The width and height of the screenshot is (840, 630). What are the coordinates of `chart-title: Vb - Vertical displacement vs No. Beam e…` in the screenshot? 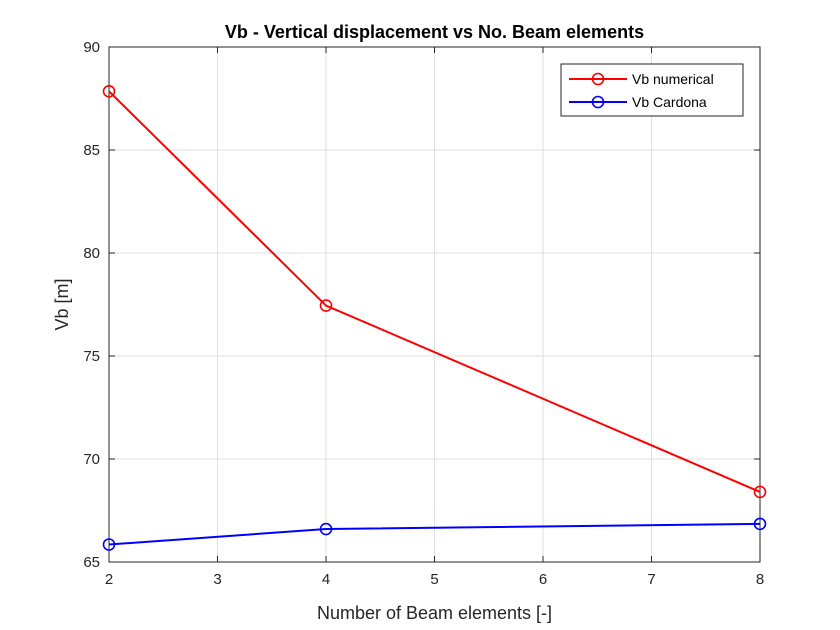 It's located at (434, 32).